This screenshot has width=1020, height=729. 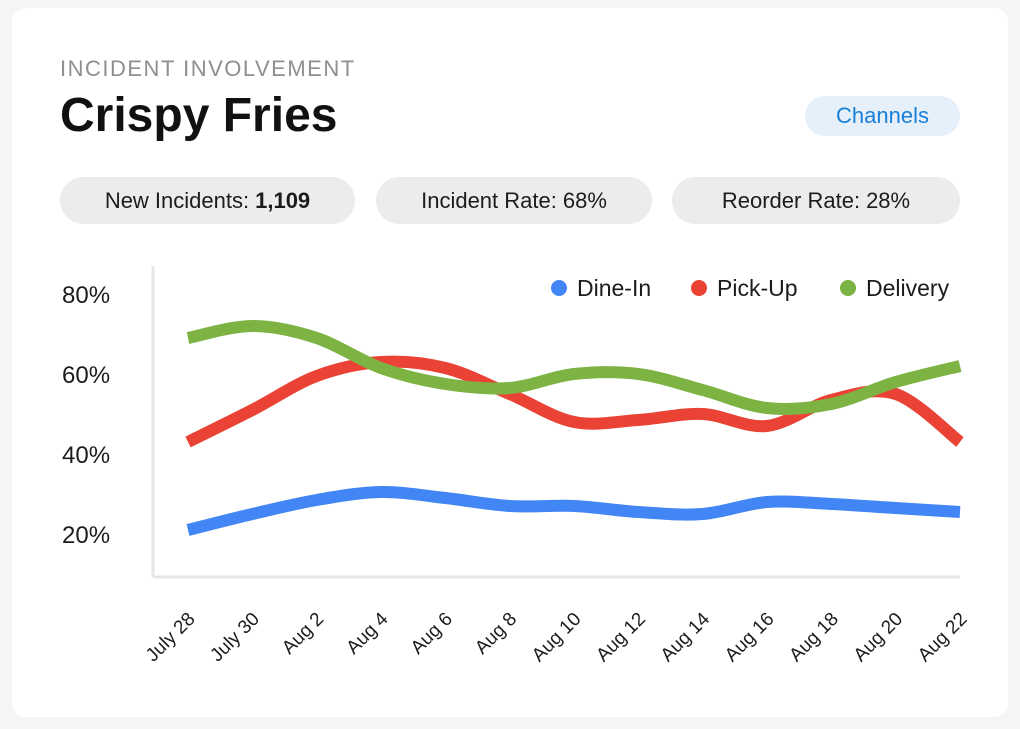 What do you see at coordinates (170, 637) in the screenshot?
I see `x-tick-label: July 28` at bounding box center [170, 637].